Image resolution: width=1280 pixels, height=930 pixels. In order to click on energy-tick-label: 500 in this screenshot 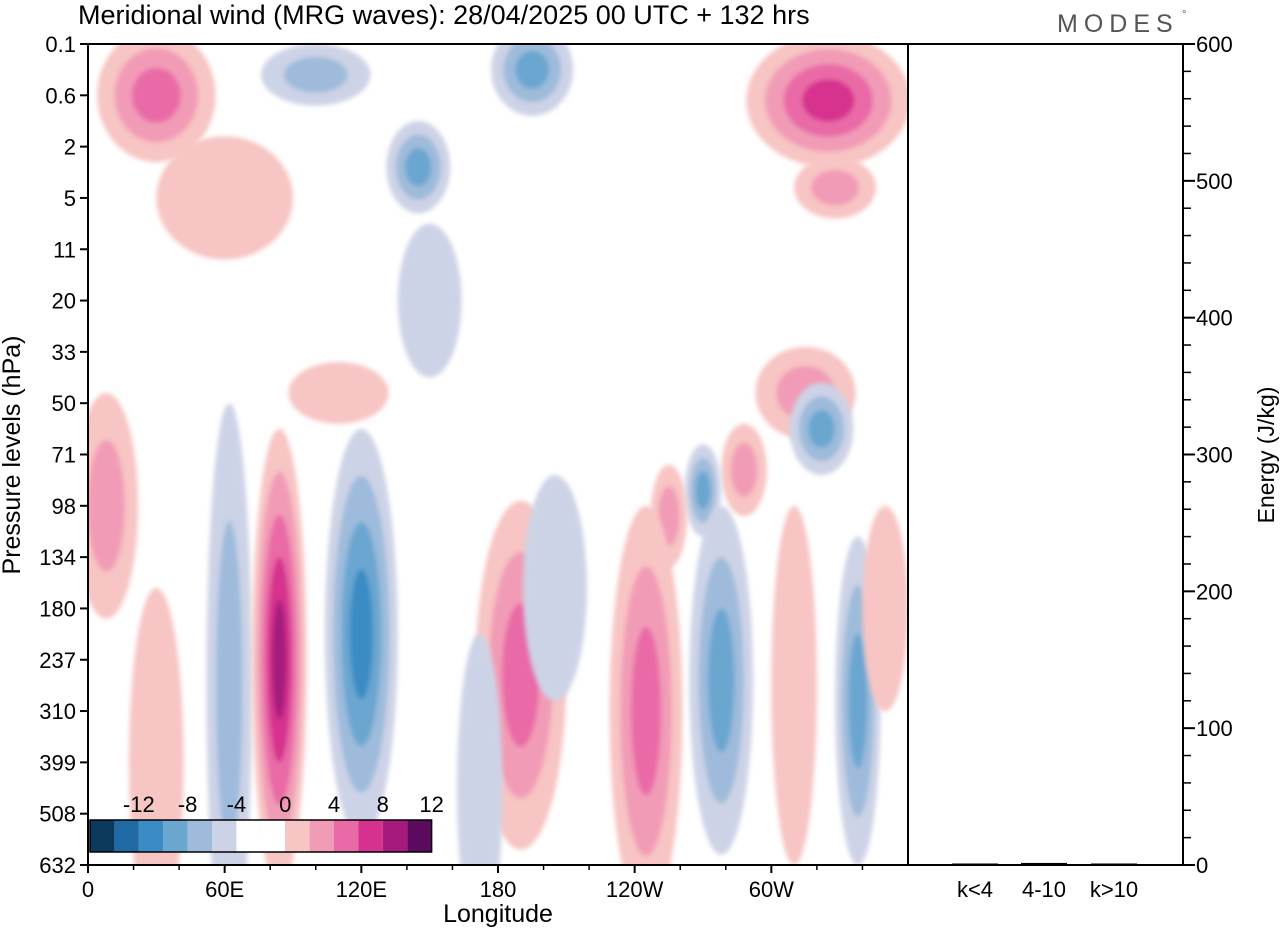, I will do `click(1214, 181)`.